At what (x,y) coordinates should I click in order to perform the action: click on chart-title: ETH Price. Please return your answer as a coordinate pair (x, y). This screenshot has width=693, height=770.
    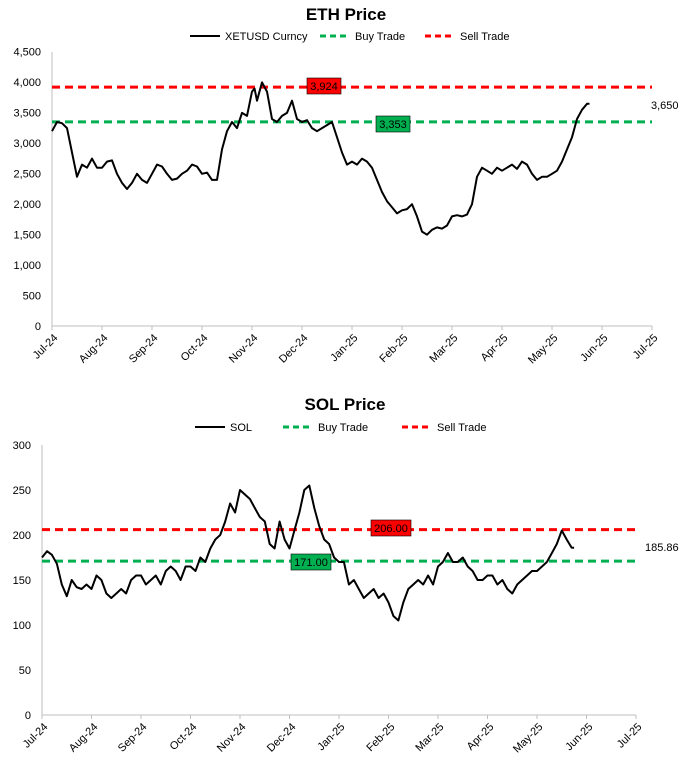
    Looking at the image, I should click on (346, 14).